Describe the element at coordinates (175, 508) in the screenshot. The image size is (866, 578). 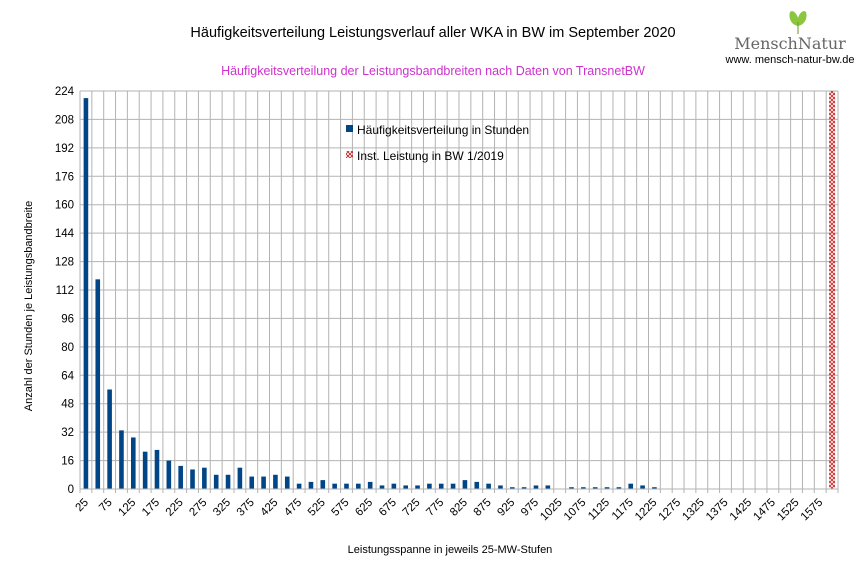
I see `x-tick-label: 225` at that location.